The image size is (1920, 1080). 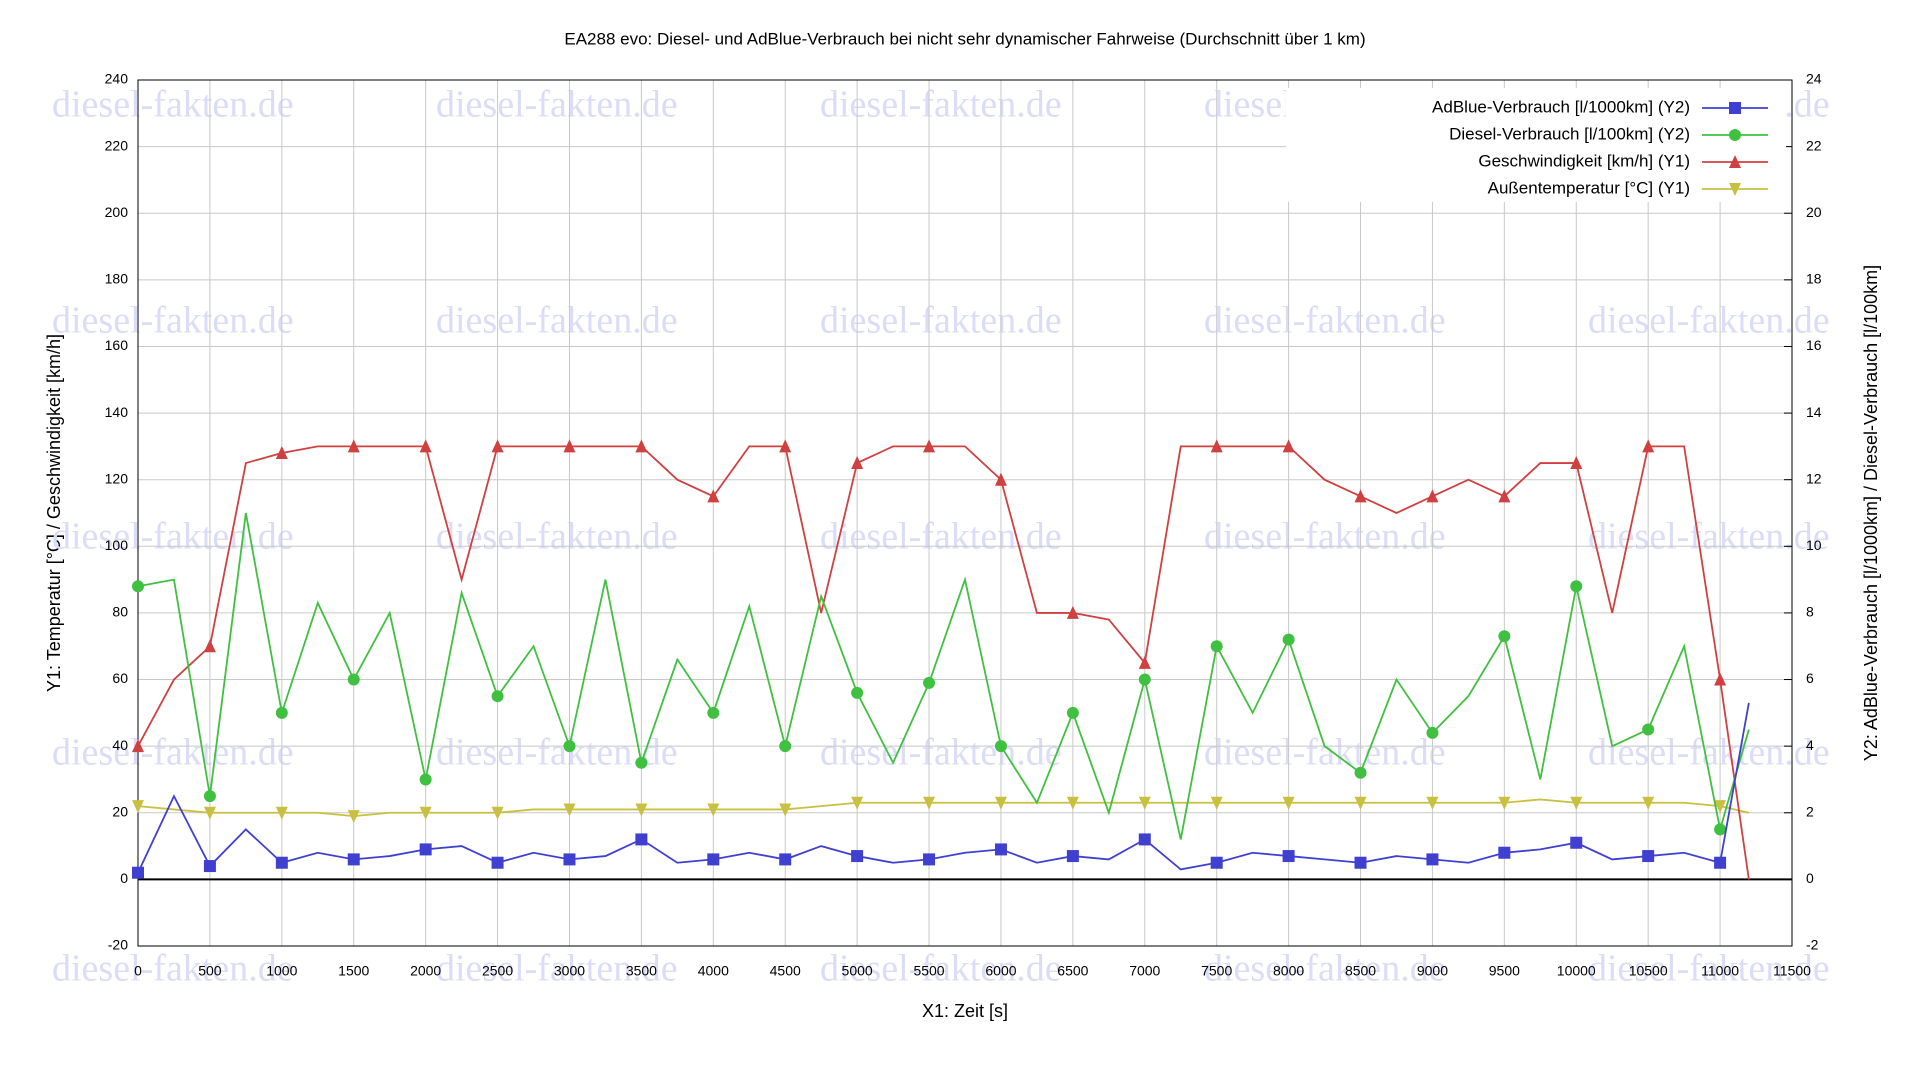 What do you see at coordinates (118, 945) in the screenshot?
I see `y-tick-label: -20` at bounding box center [118, 945].